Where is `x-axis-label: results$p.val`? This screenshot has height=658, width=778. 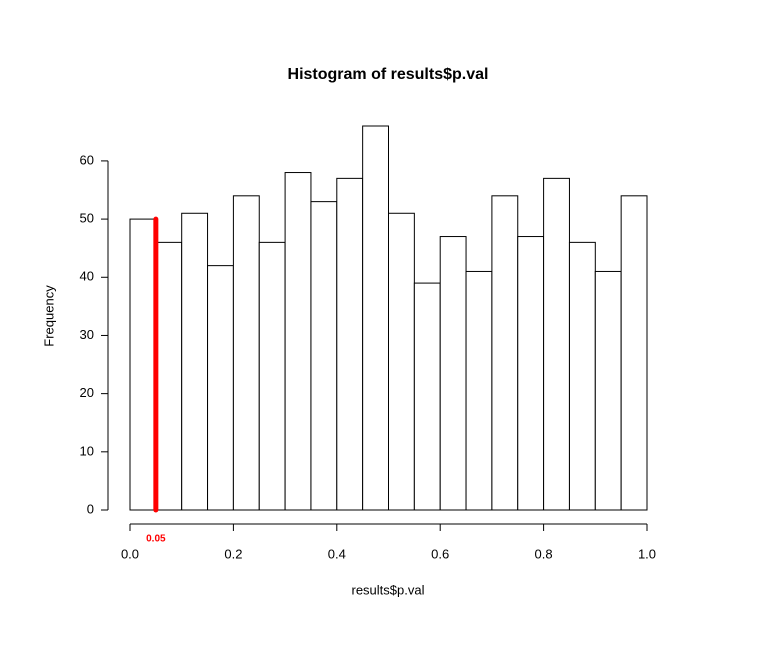
x-axis-label: results$p.val is located at coordinates (388, 589).